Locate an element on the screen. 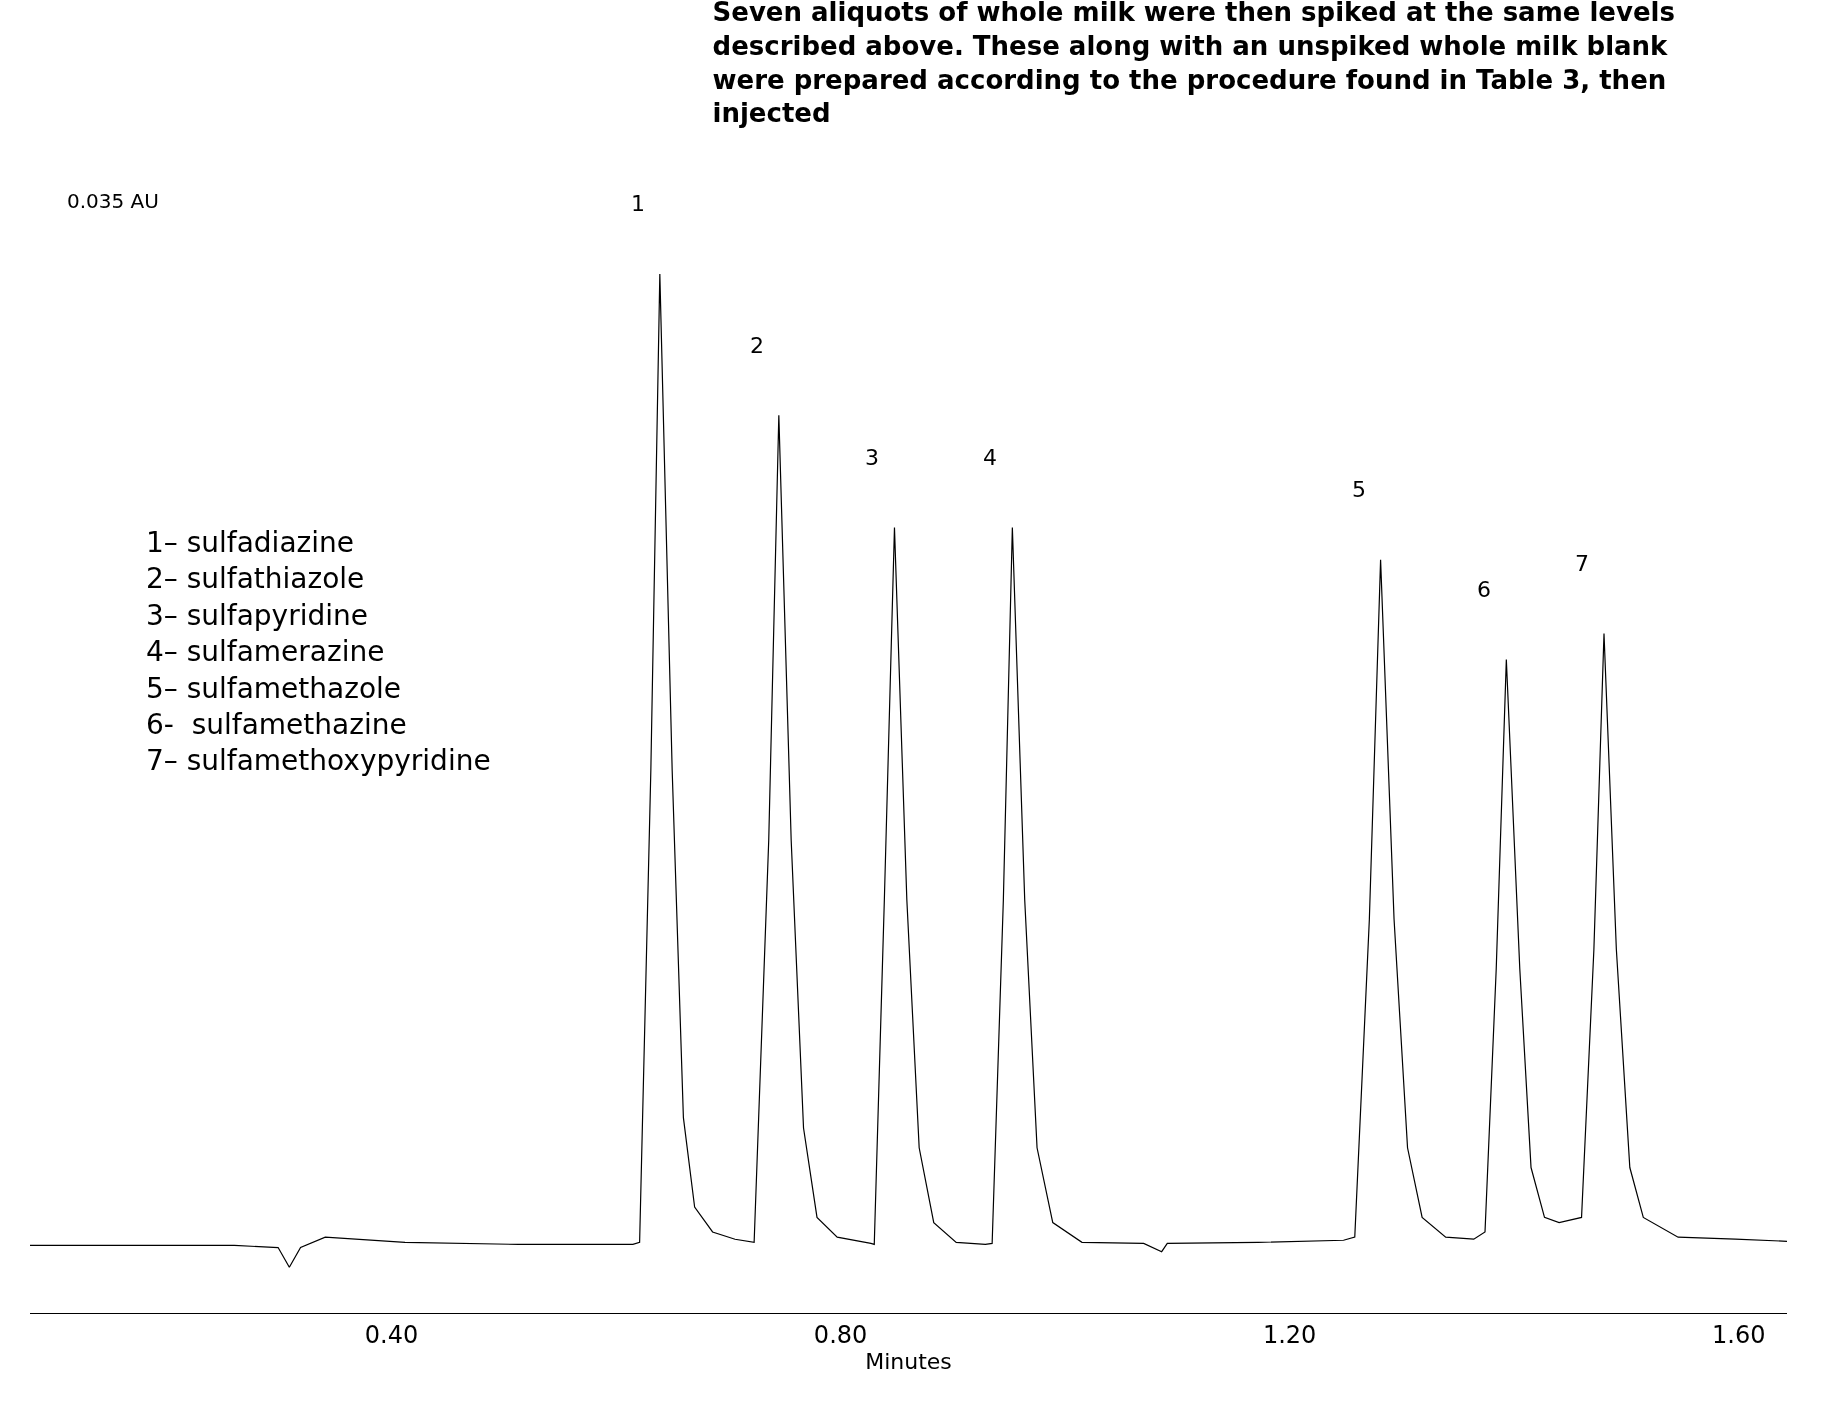 The width and height of the screenshot is (1827, 1403). x-tick-label: 1.60 is located at coordinates (1739, 1334).